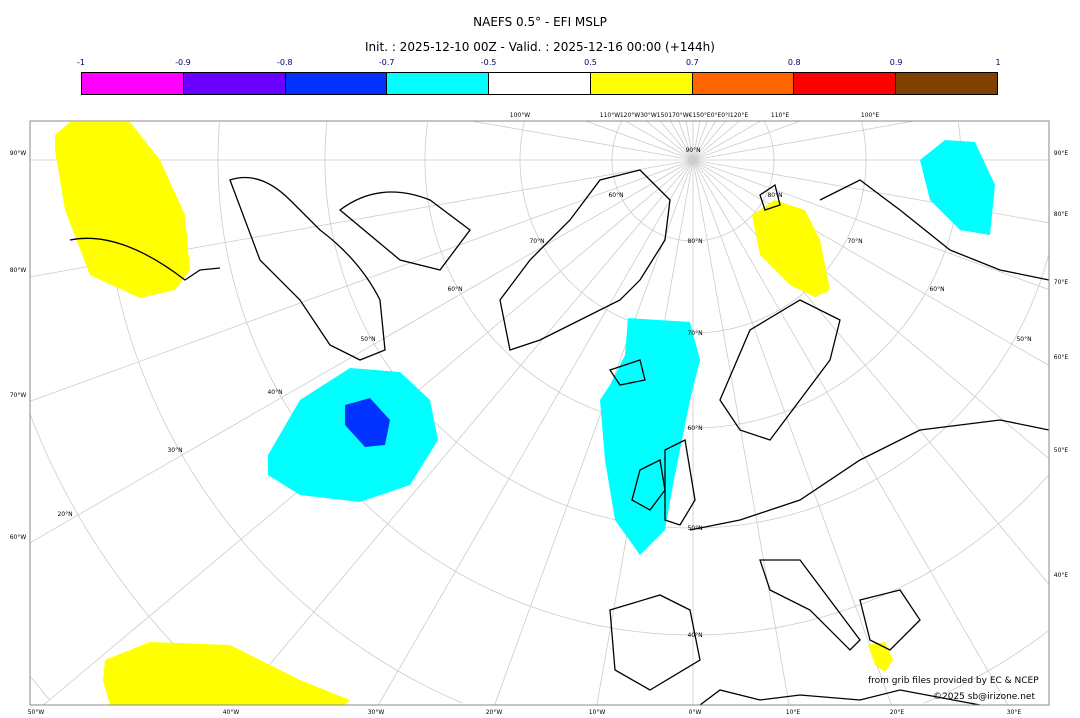 This screenshot has width=1080, height=718. Describe the element at coordinates (695, 712) in the screenshot. I see `graticule-label: 0°W` at that location.